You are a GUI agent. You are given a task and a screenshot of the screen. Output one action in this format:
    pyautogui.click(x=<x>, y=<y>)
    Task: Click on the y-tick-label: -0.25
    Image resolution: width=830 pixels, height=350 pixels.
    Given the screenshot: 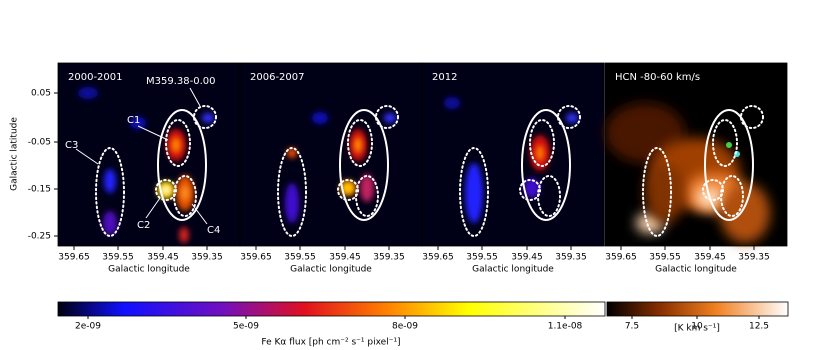 What is the action you would take?
    pyautogui.click(x=39, y=237)
    